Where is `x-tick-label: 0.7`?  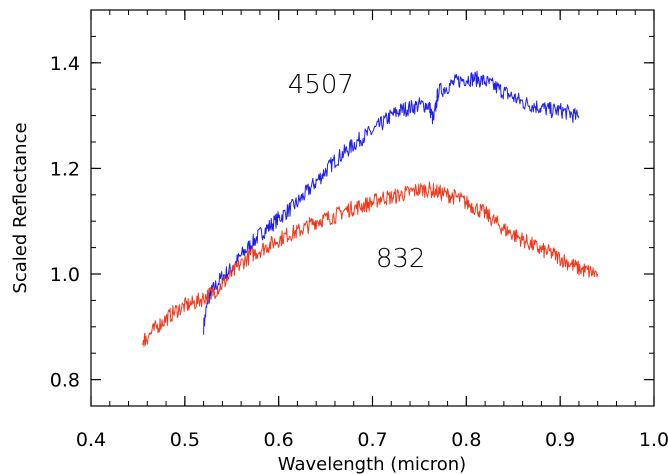
x-tick-label: 0.7 is located at coordinates (372, 440).